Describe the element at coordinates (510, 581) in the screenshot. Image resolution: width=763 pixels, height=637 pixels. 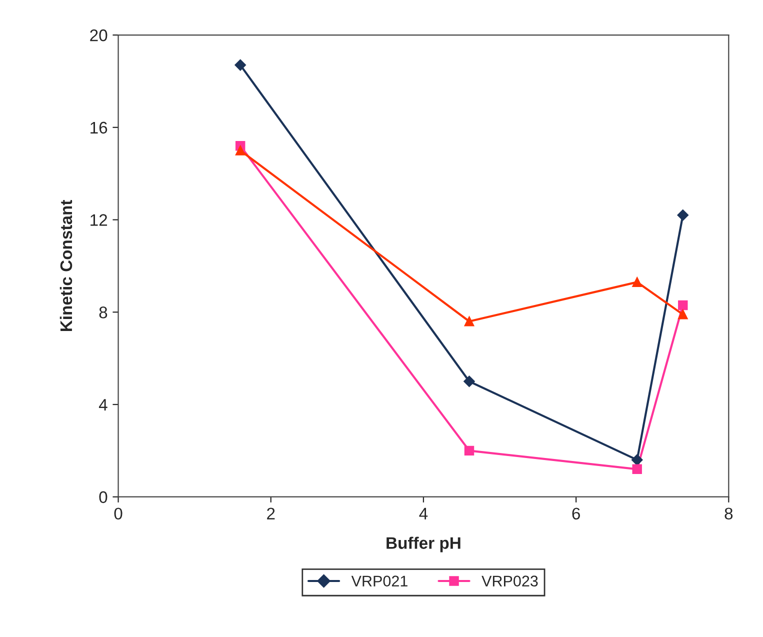
I see `legend-label: VRP023` at that location.